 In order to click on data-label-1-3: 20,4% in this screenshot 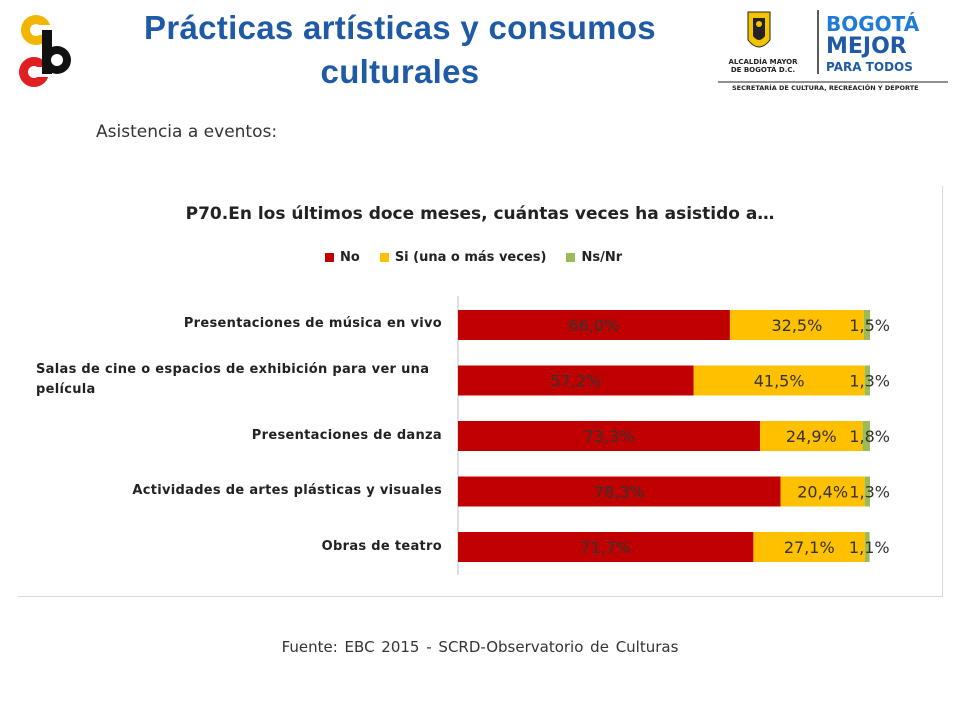, I will do `click(822, 492)`.